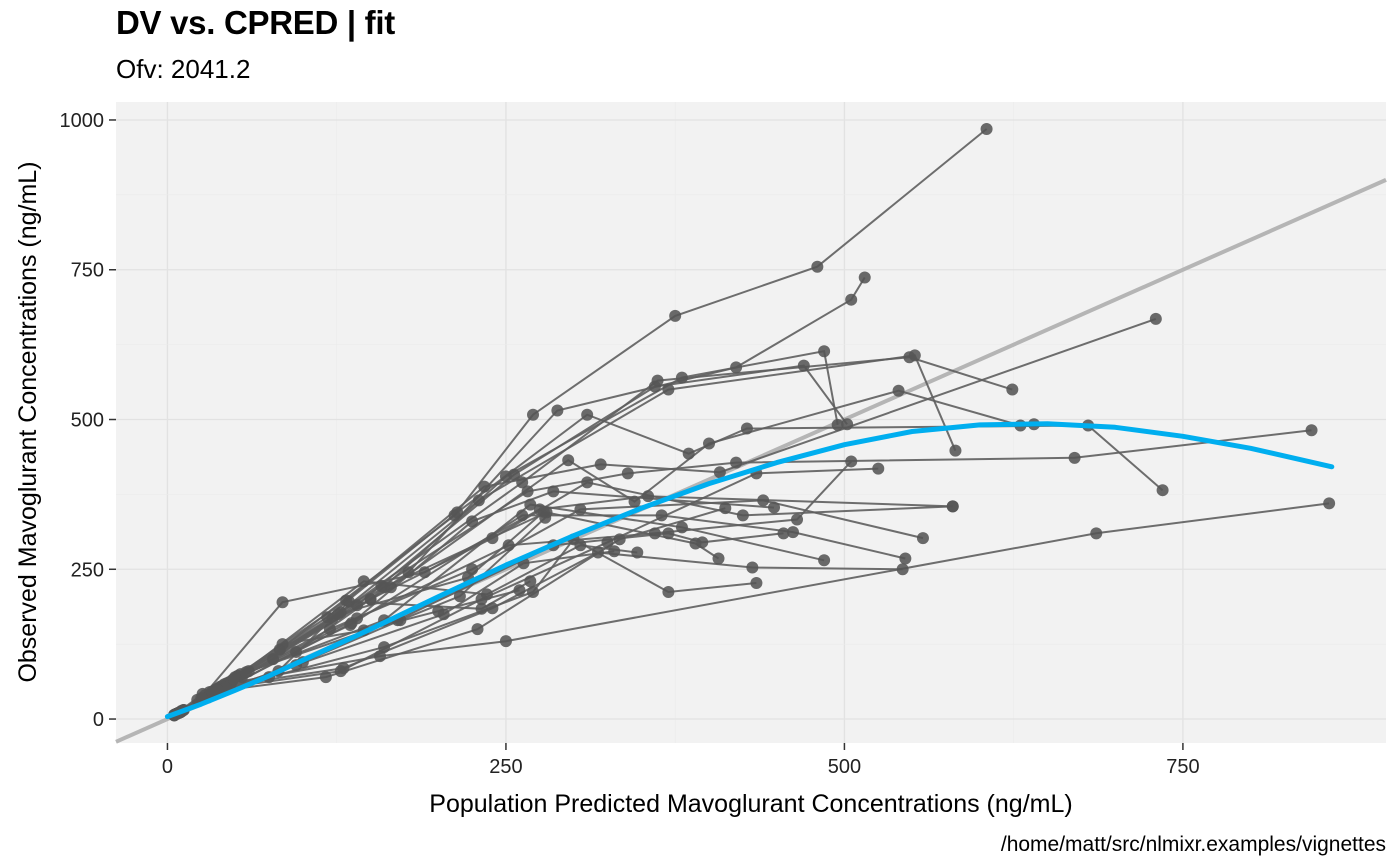  I want to click on y-tick-label: 750, so click(87, 271).